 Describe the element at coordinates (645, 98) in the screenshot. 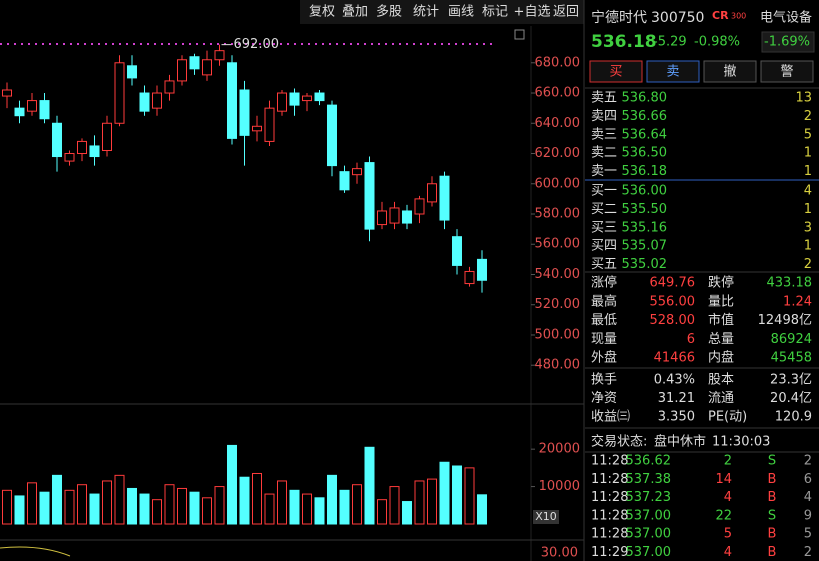

I see `order-price: 536.80` at that location.